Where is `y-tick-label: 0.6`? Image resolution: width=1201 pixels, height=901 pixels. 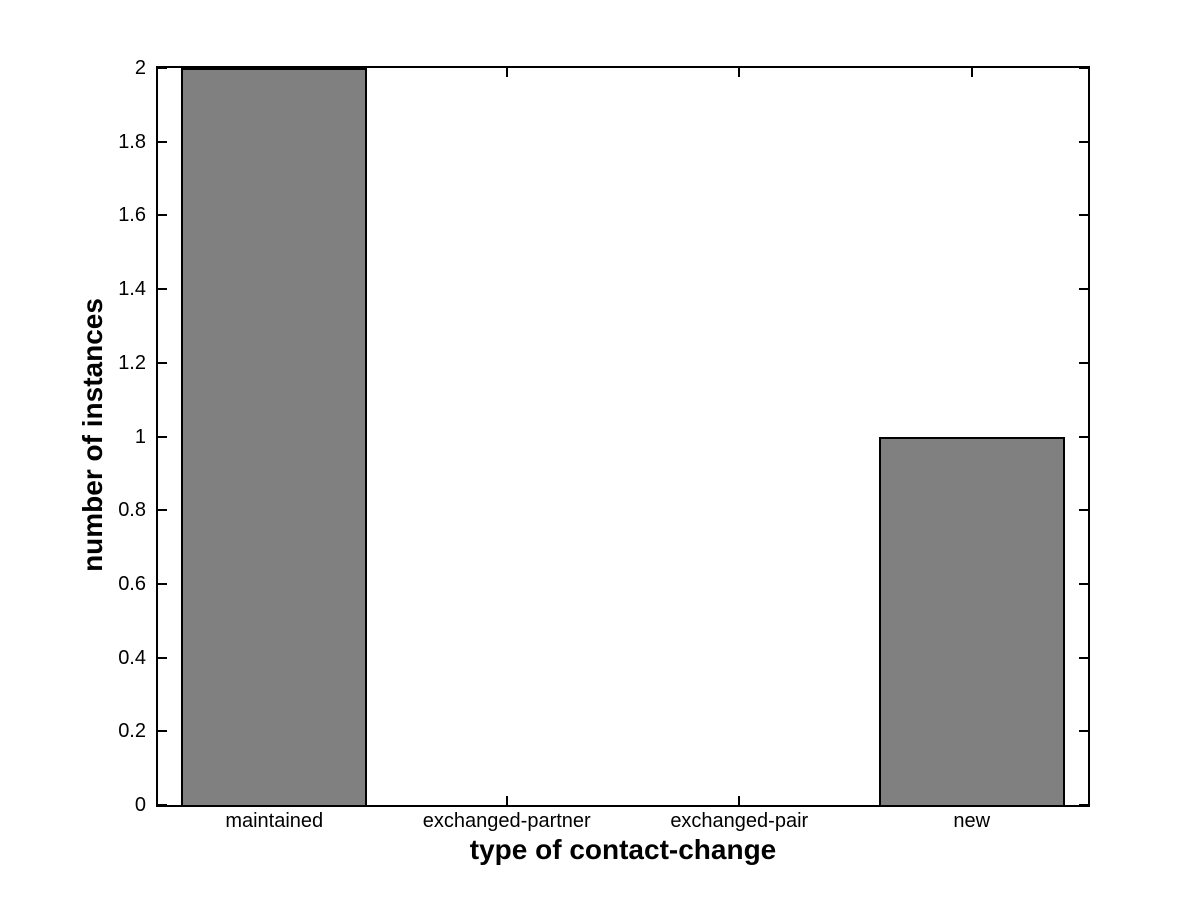
y-tick-label: 0.6 is located at coordinates (132, 583).